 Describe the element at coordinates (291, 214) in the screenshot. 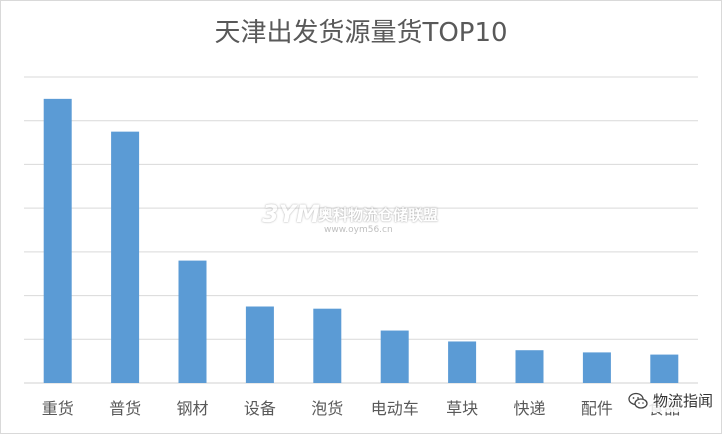

I see `watermark-badge: 3YM` at that location.